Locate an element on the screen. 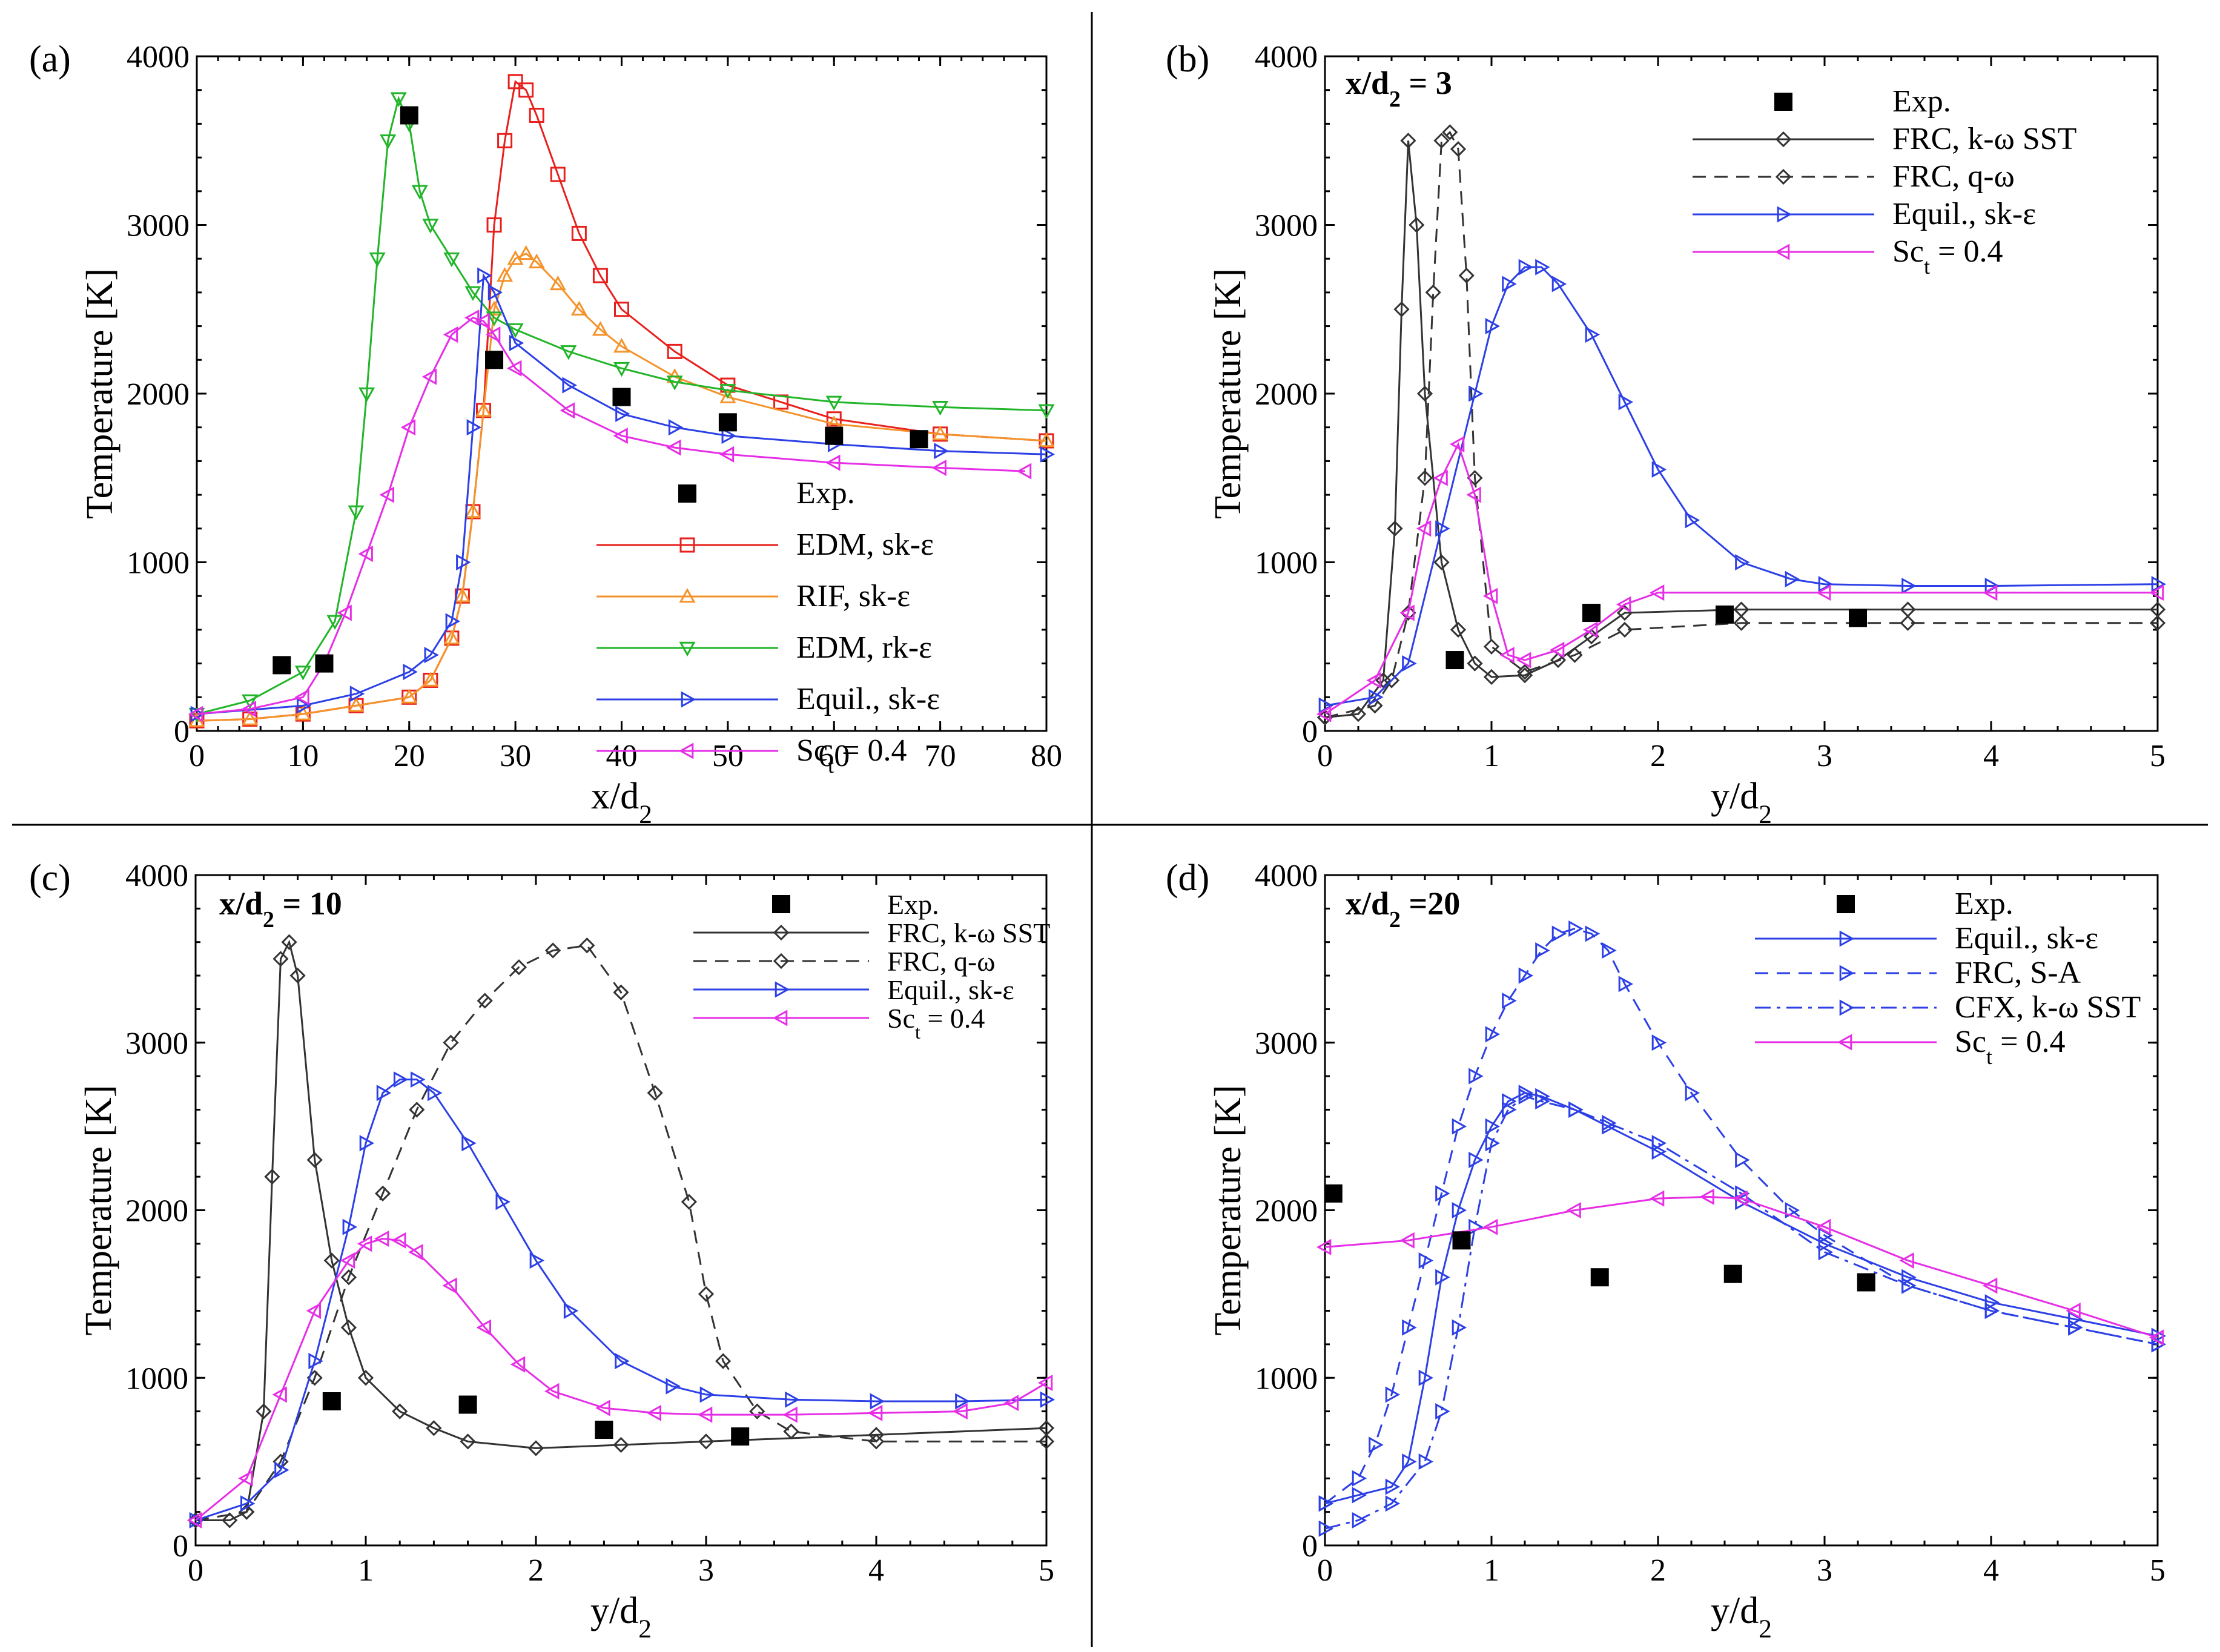  station-annotation: x/d2 =20 is located at coordinates (1403, 909).